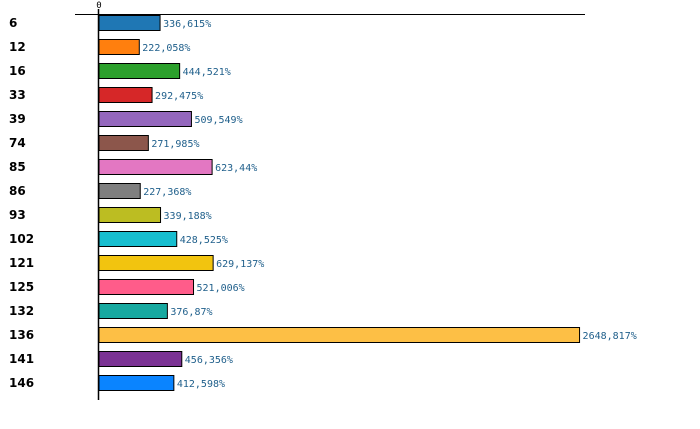 The image size is (700, 429). Describe the element at coordinates (17, 215) in the screenshot. I see `category-label: 93` at that location.